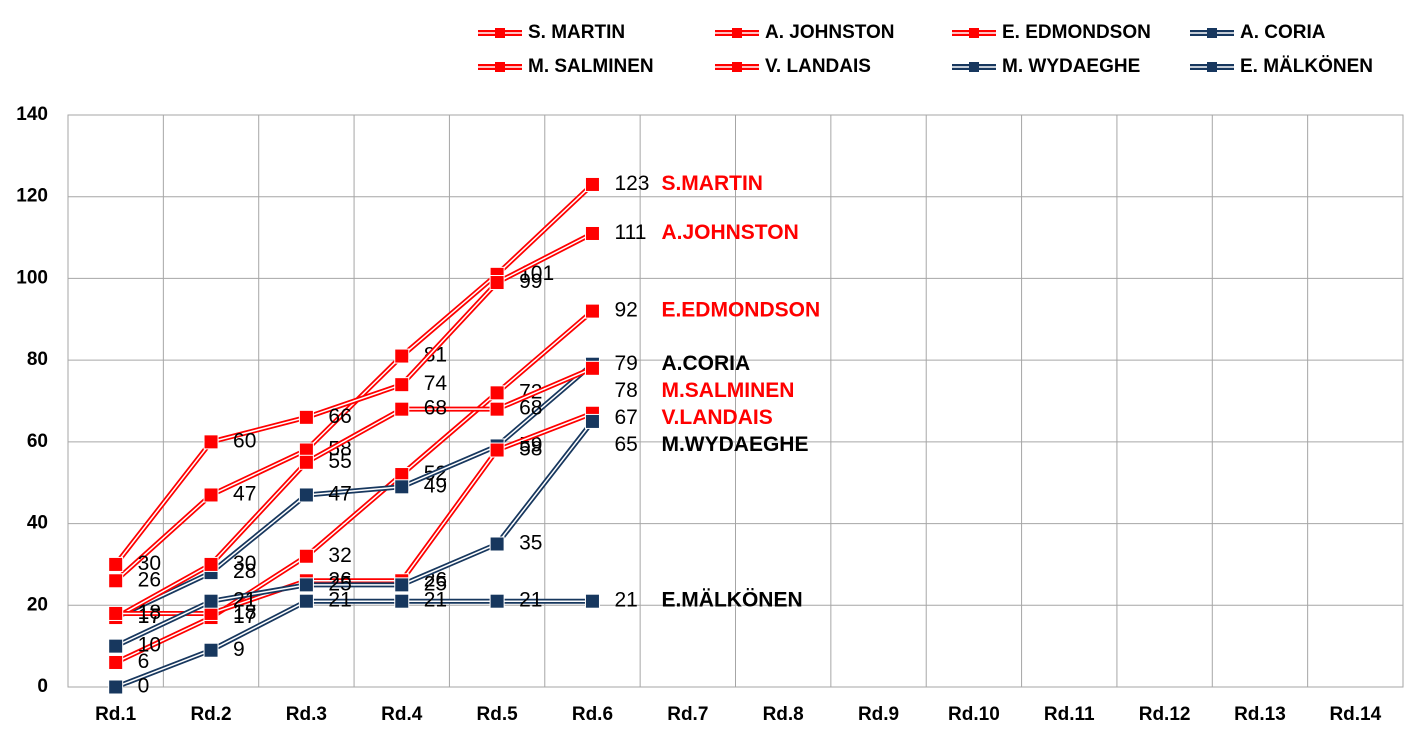 Image resolution: width=1422 pixels, height=742 pixels. I want to click on value-label: 9, so click(239, 649).